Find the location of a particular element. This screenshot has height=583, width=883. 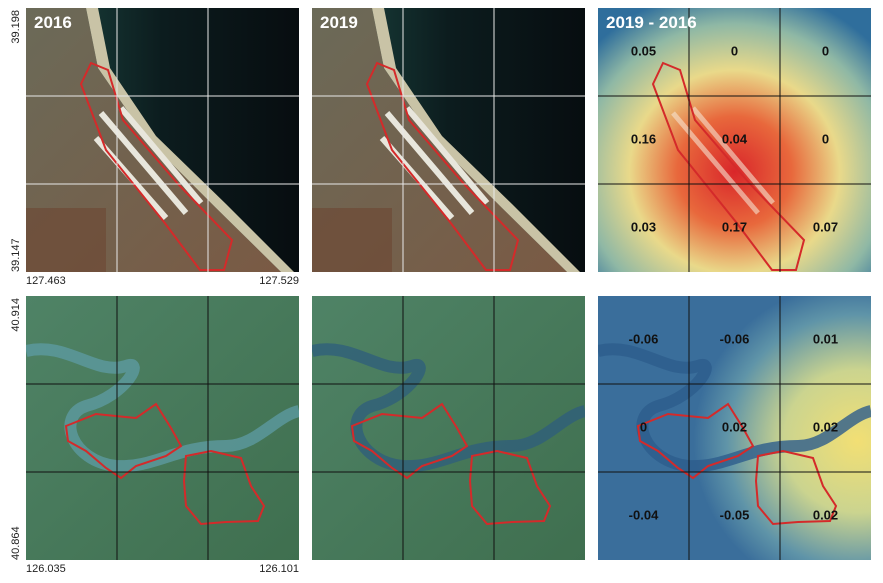

cell-value: 0.03 is located at coordinates (643, 226).